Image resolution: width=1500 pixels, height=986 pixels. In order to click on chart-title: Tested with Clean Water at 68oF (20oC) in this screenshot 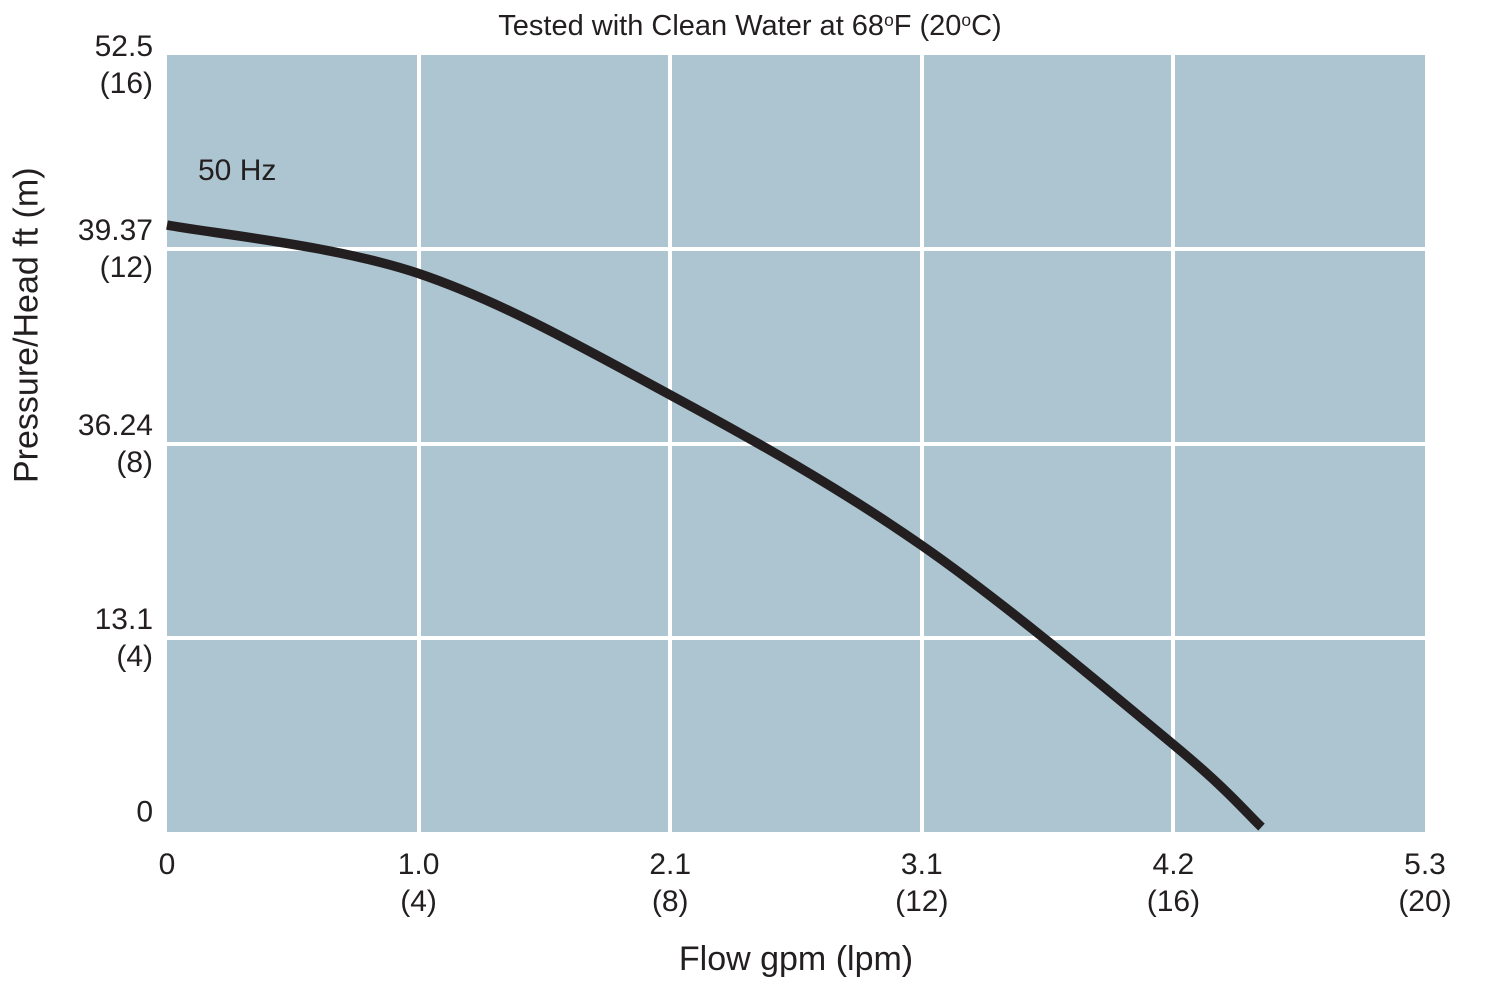, I will do `click(750, 23)`.